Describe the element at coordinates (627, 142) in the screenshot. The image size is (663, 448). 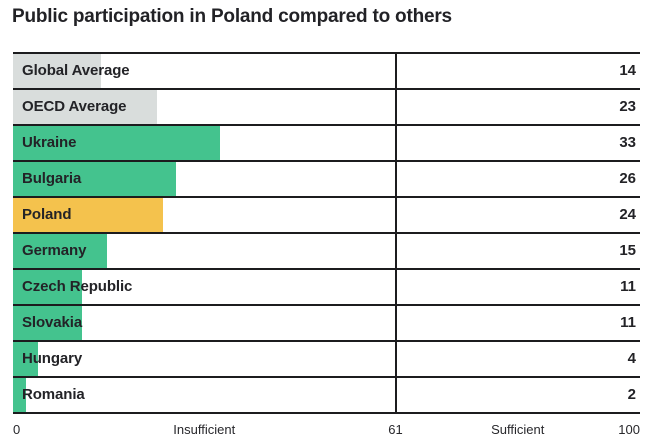
I see `row-value: 33` at that location.